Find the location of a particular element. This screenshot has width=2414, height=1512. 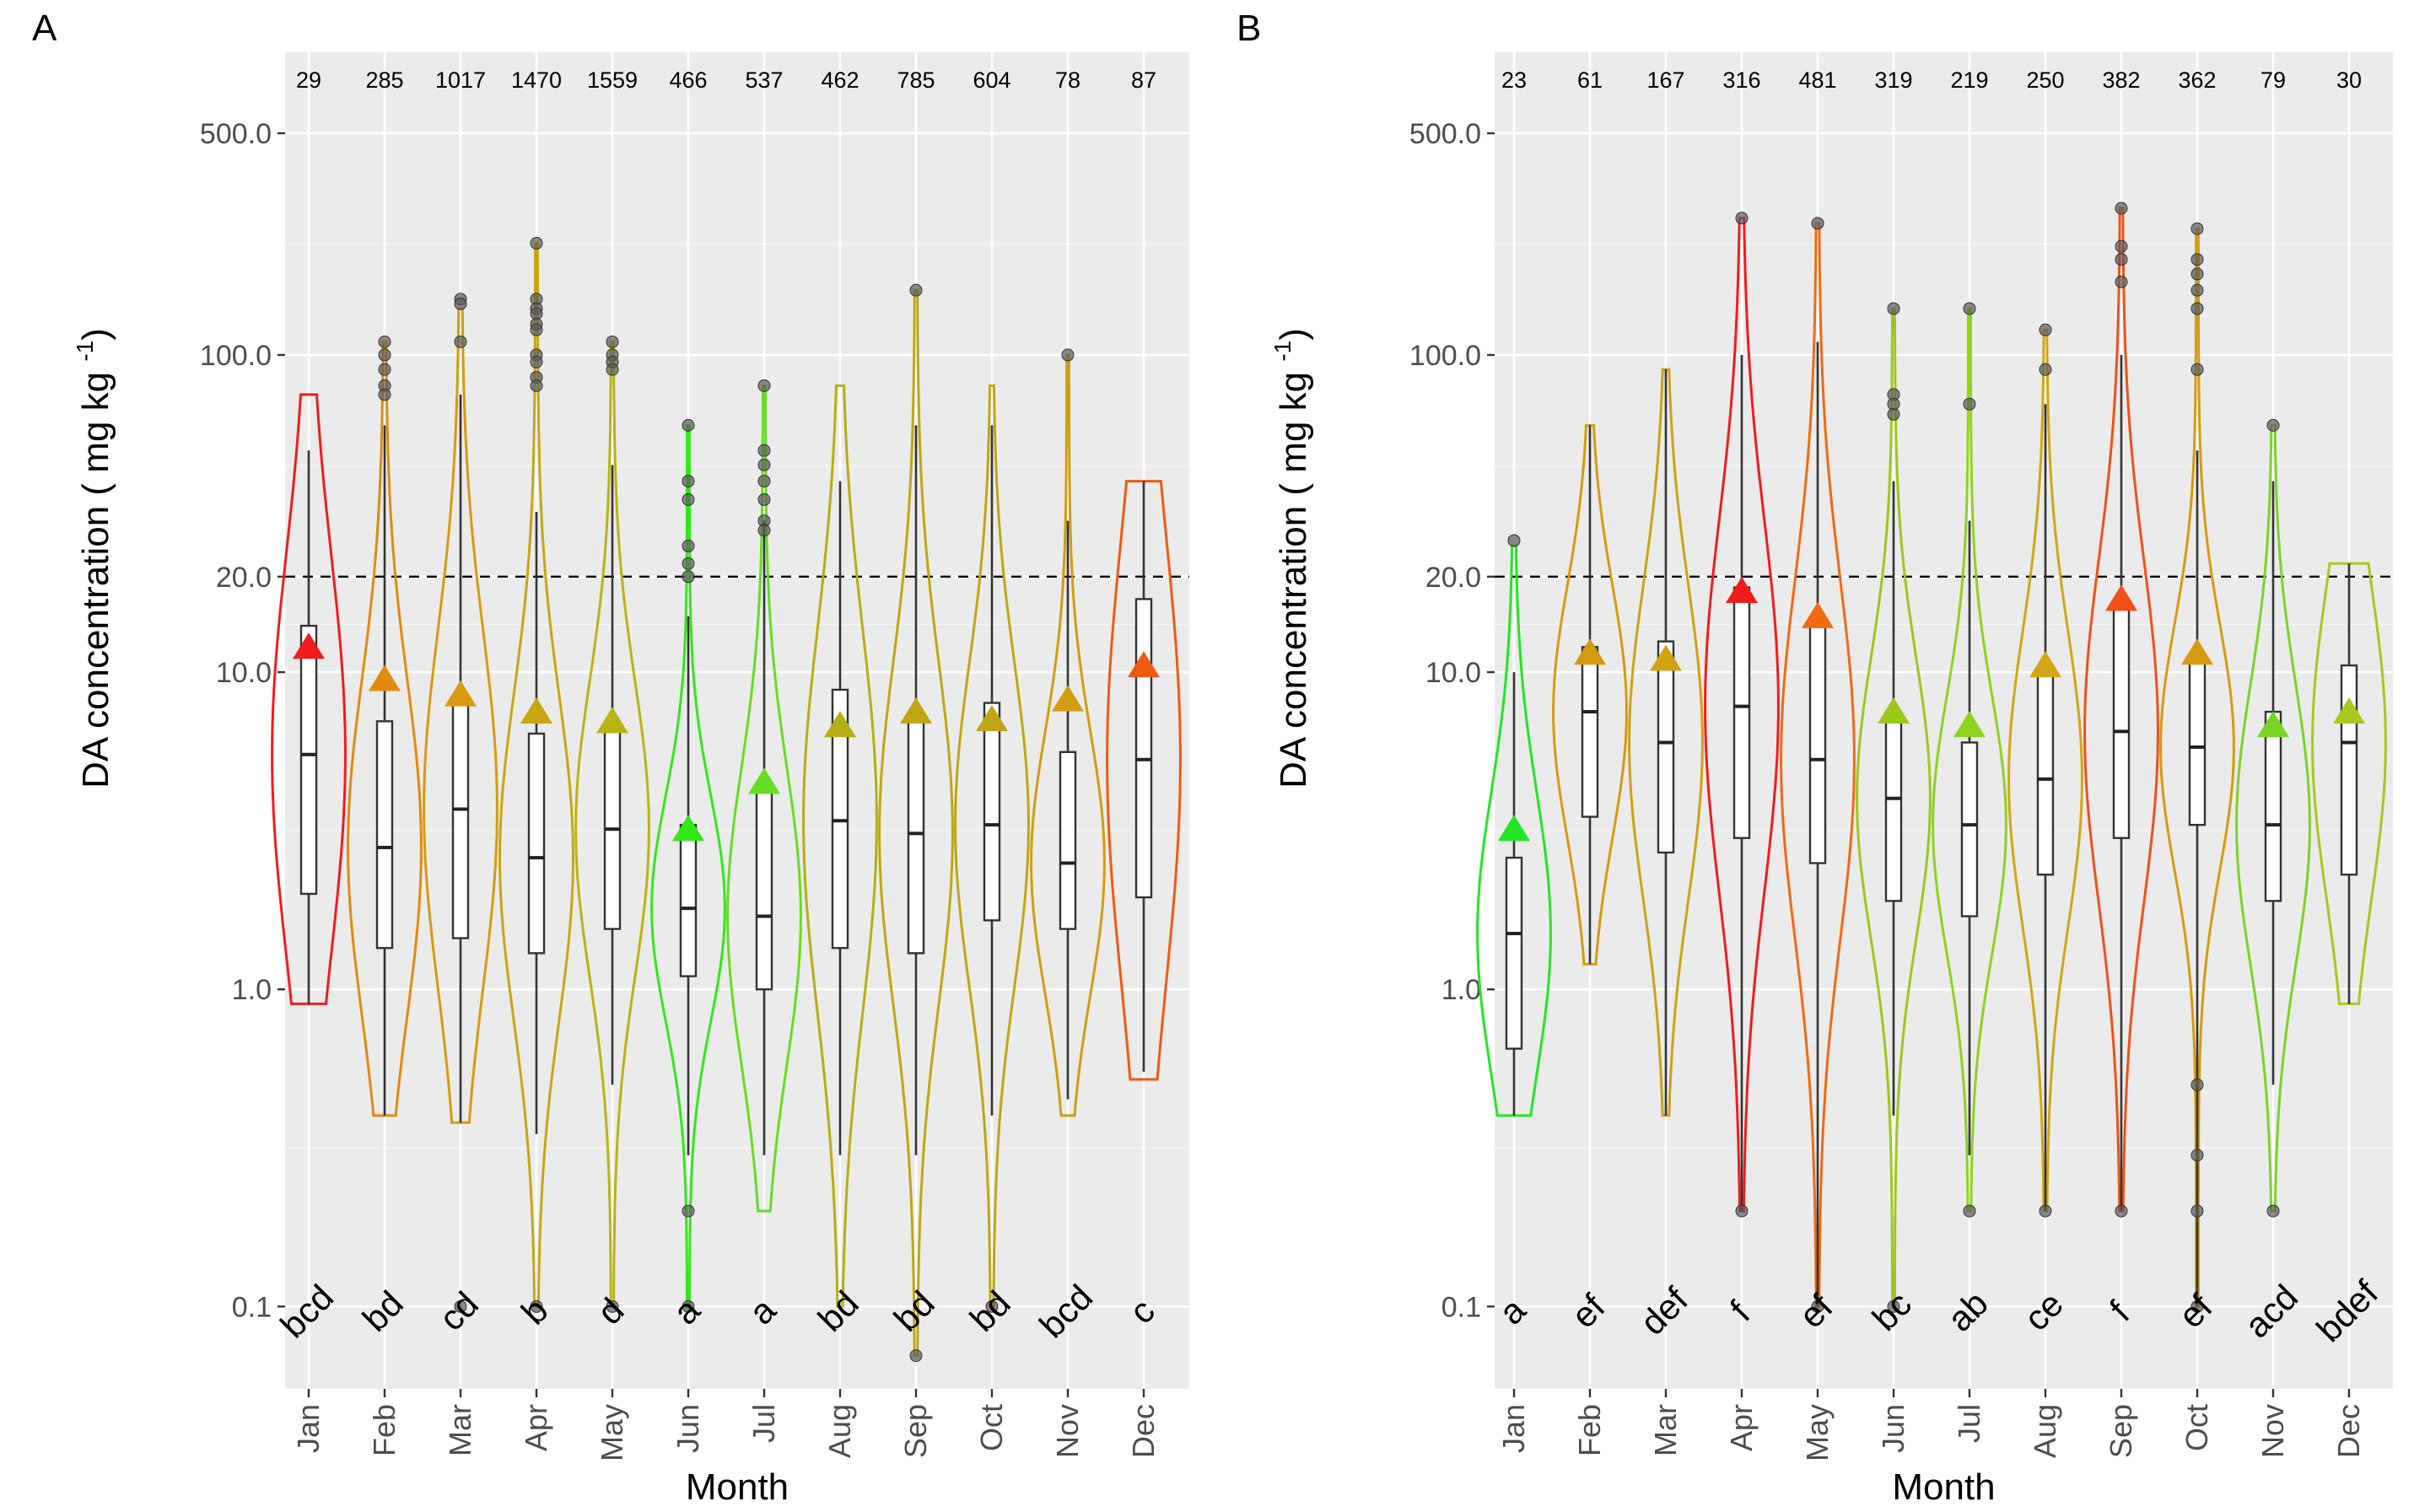

panel-a-ytick-label: 20.0 is located at coordinates (244, 578).